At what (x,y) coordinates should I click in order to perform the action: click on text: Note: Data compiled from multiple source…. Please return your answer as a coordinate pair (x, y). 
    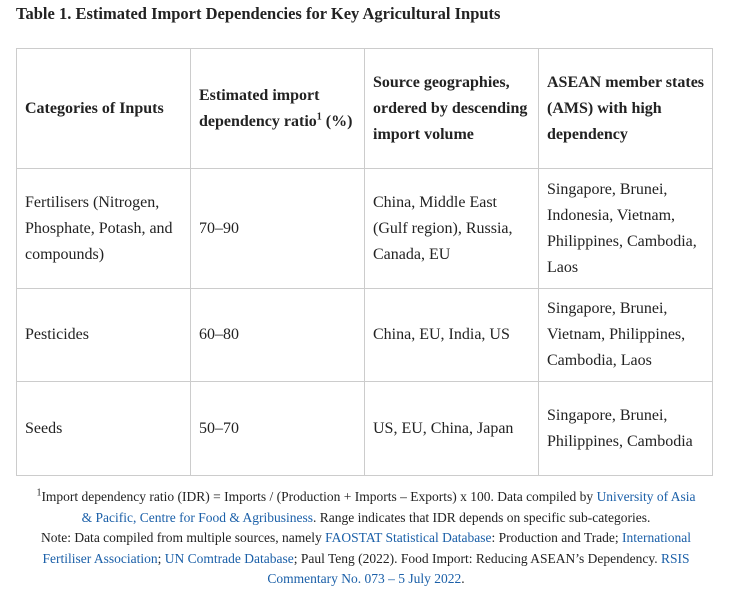
    Looking at the image, I should click on (183, 537).